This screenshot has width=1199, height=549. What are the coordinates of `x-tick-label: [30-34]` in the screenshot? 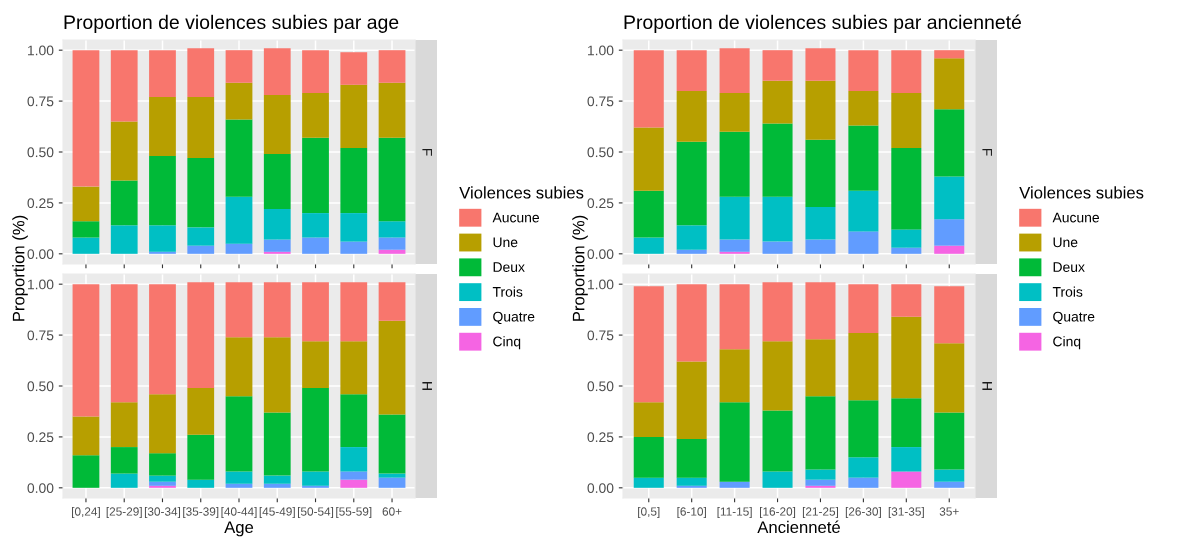 It's located at (162, 513).